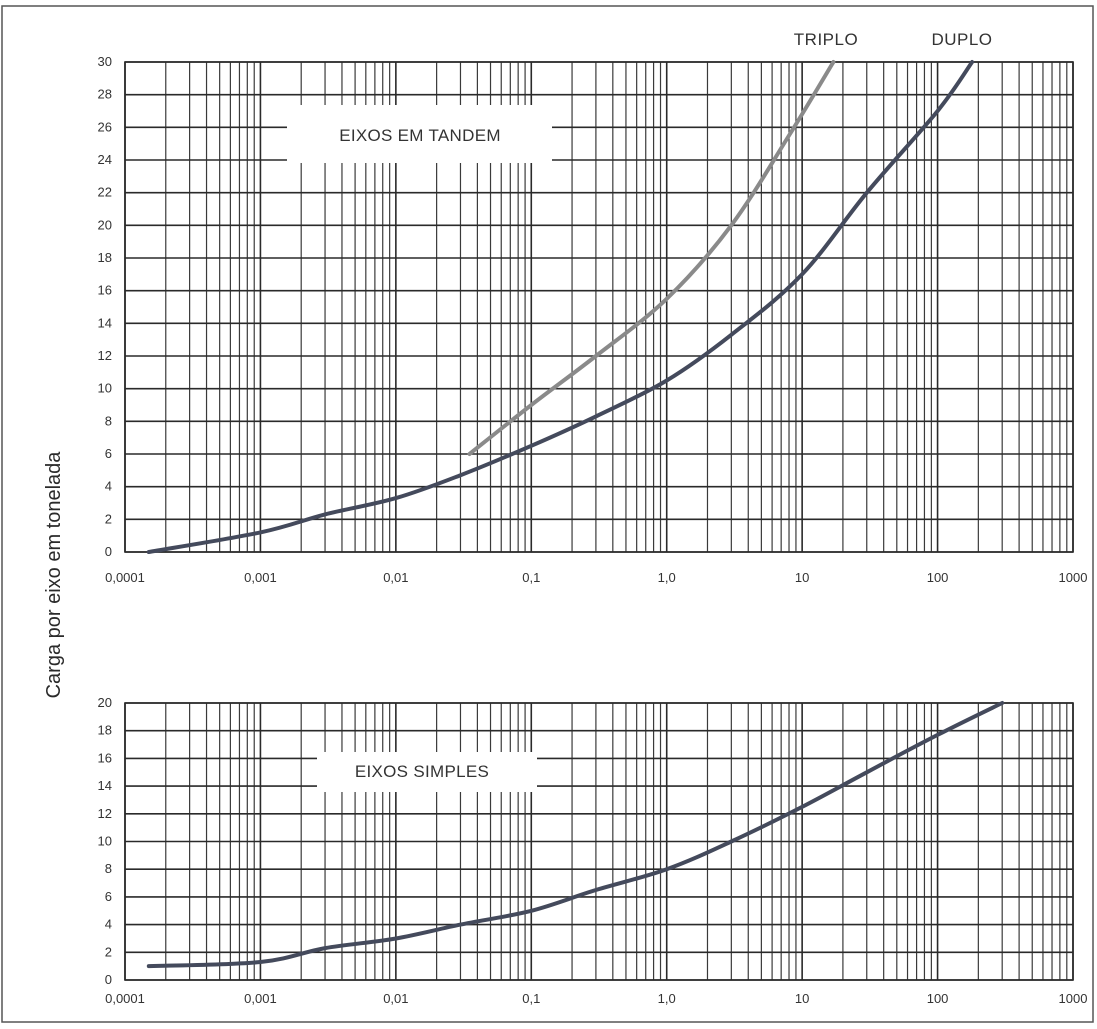 The width and height of the screenshot is (1097, 1029). Describe the element at coordinates (105, 192) in the screenshot. I see `y-tick-label: 22` at that location.